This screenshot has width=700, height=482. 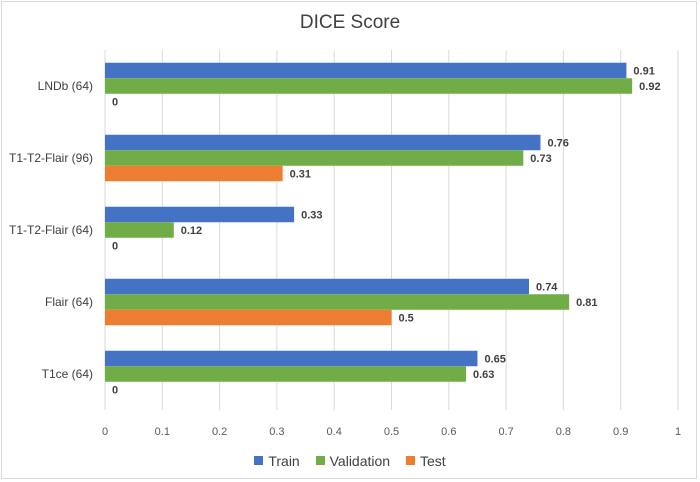 What do you see at coordinates (334, 432) in the screenshot?
I see `x-tick-label: 0.4` at bounding box center [334, 432].